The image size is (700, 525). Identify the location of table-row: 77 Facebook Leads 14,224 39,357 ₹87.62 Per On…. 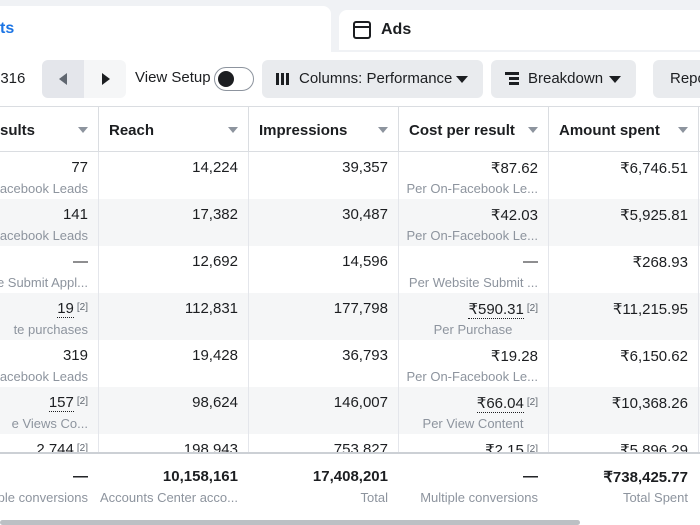
(350, 175).